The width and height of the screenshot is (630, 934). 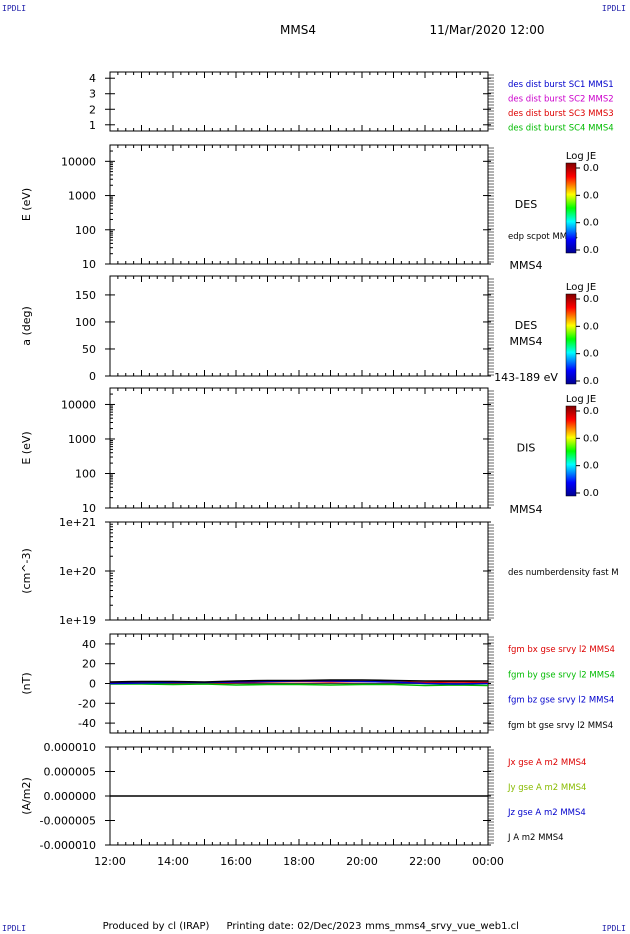 I want to click on corner-label-top-left: IPDLI, so click(x=14, y=8).